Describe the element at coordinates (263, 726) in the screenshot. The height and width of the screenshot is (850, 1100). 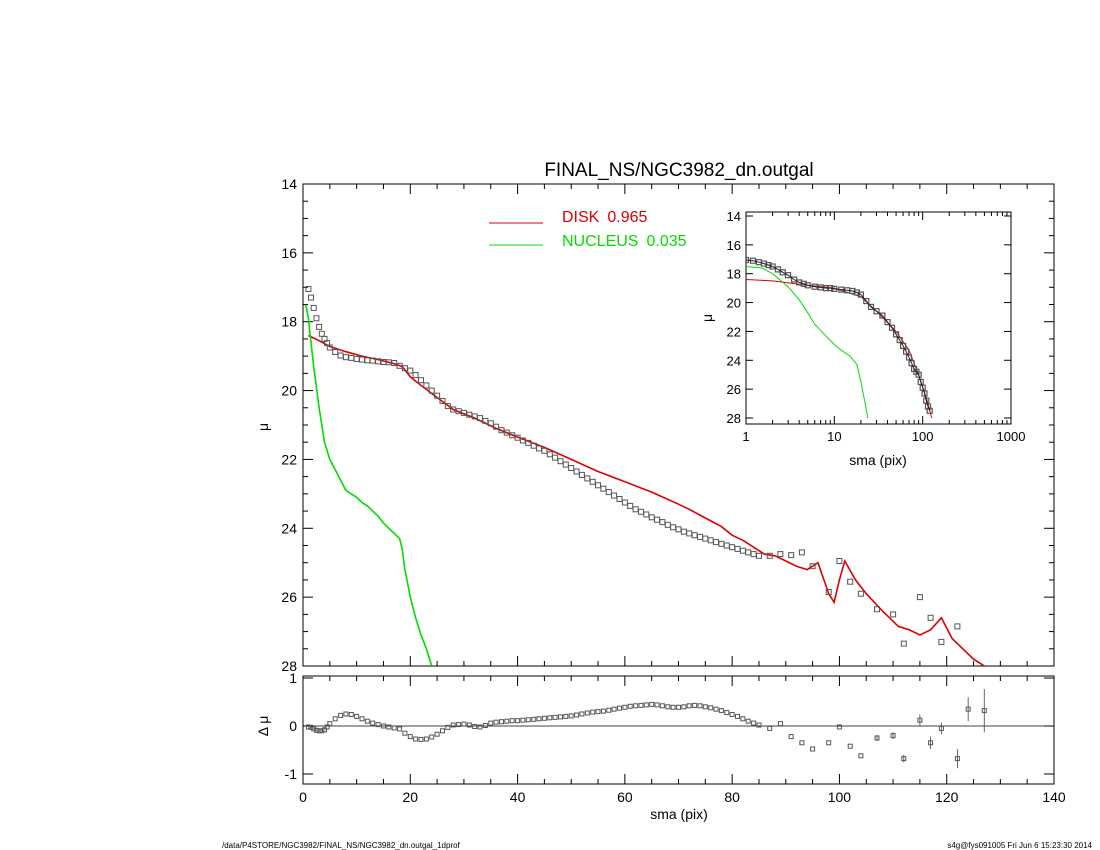
I see `residual-y-axis-title: Δ μ` at that location.